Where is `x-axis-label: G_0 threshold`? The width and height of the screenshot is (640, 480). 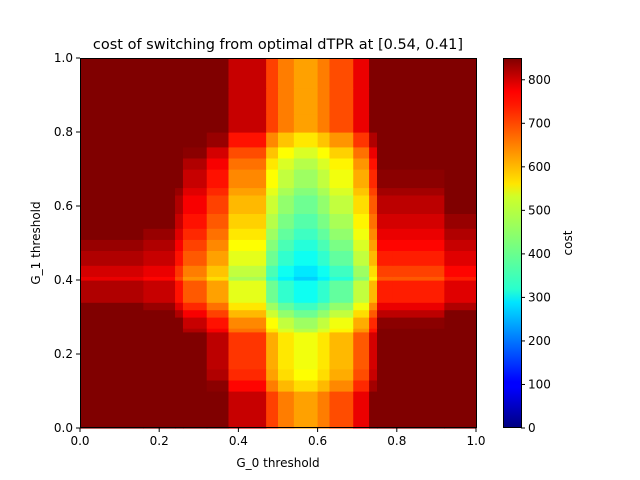 x-axis-label: G_0 threshold is located at coordinates (277, 463).